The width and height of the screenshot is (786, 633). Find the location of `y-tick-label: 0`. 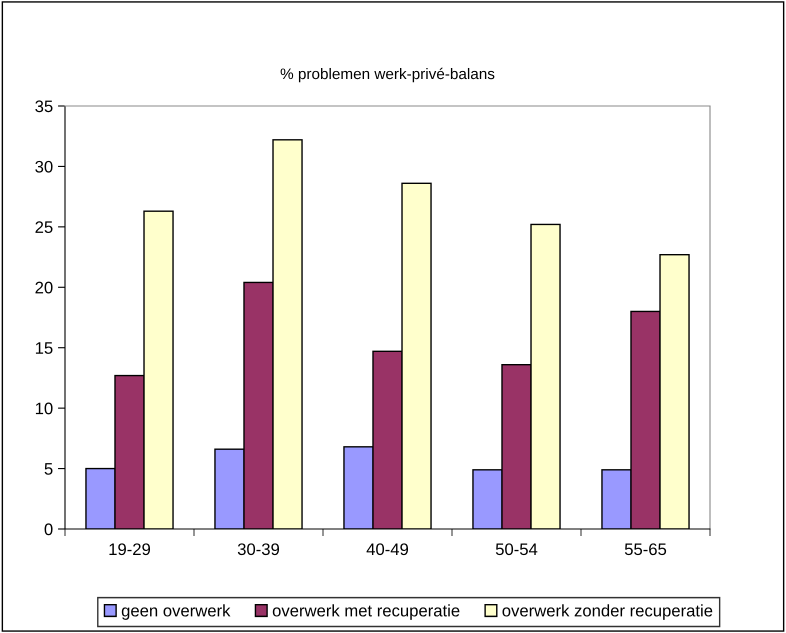

y-tick-label: 0 is located at coordinates (48, 529).